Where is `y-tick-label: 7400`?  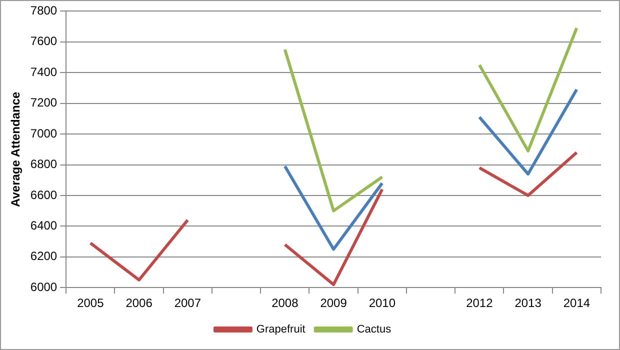 y-tick-label: 7400 is located at coordinates (44, 71).